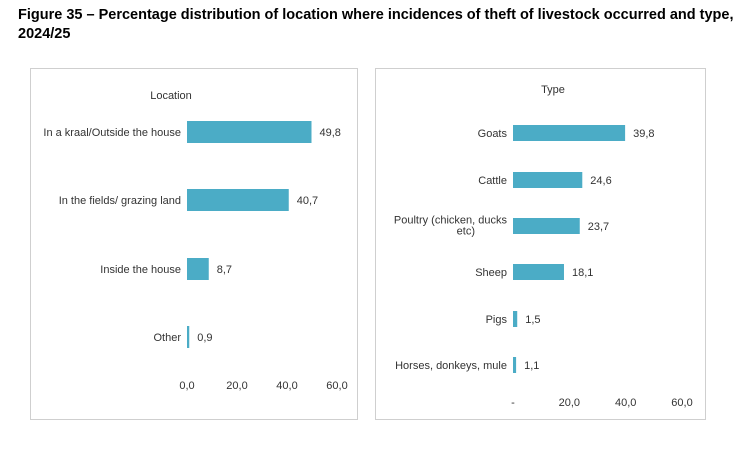 This screenshot has width=752, height=474. I want to click on category-label: Other, so click(167, 338).